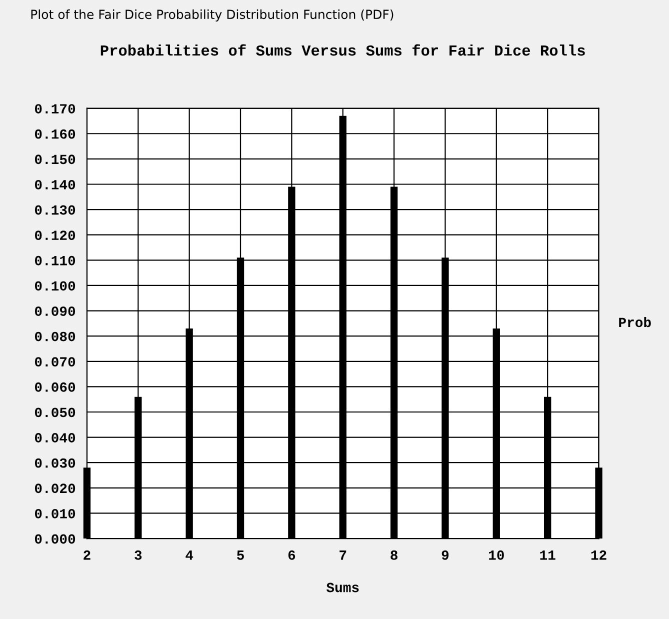 This screenshot has width=669, height=619. I want to click on x-tick-label: 7, so click(343, 555).